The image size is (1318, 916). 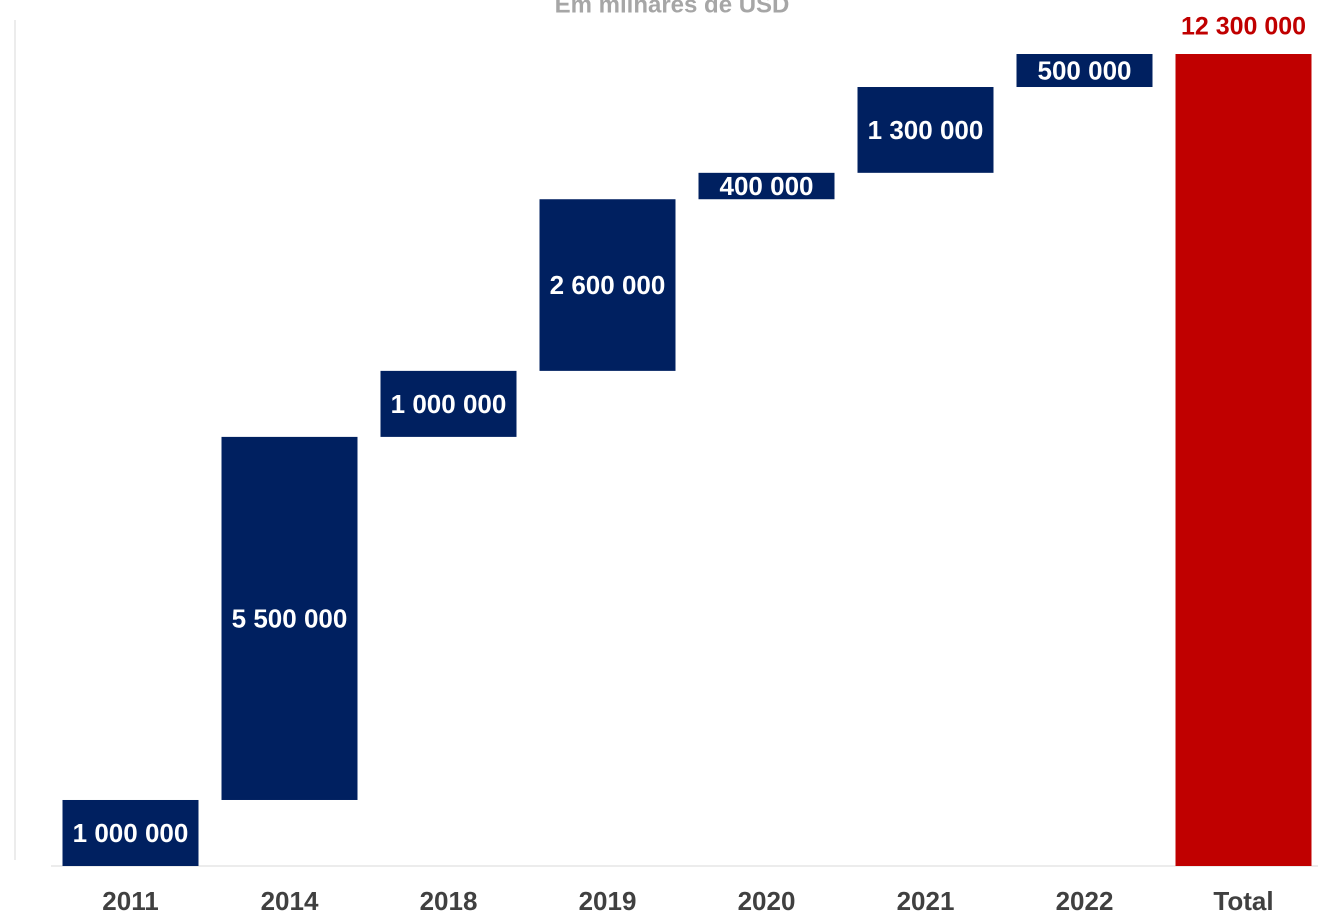 What do you see at coordinates (1085, 901) in the screenshot?
I see `x-tick-label: 2022` at bounding box center [1085, 901].